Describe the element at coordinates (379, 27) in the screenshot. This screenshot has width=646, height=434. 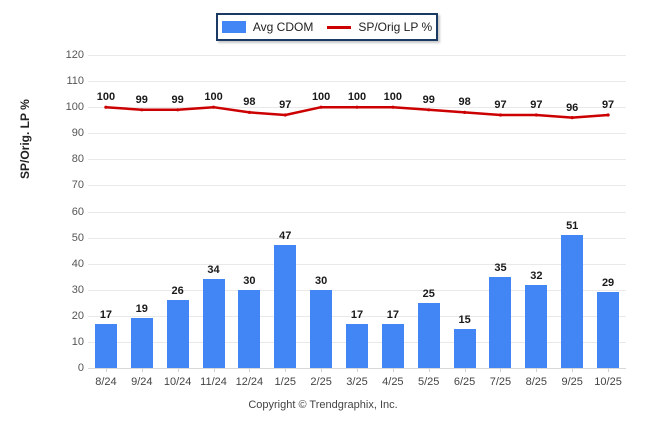
I see `legend-item-sp-orig-lp: SP/Orig LP %` at that location.